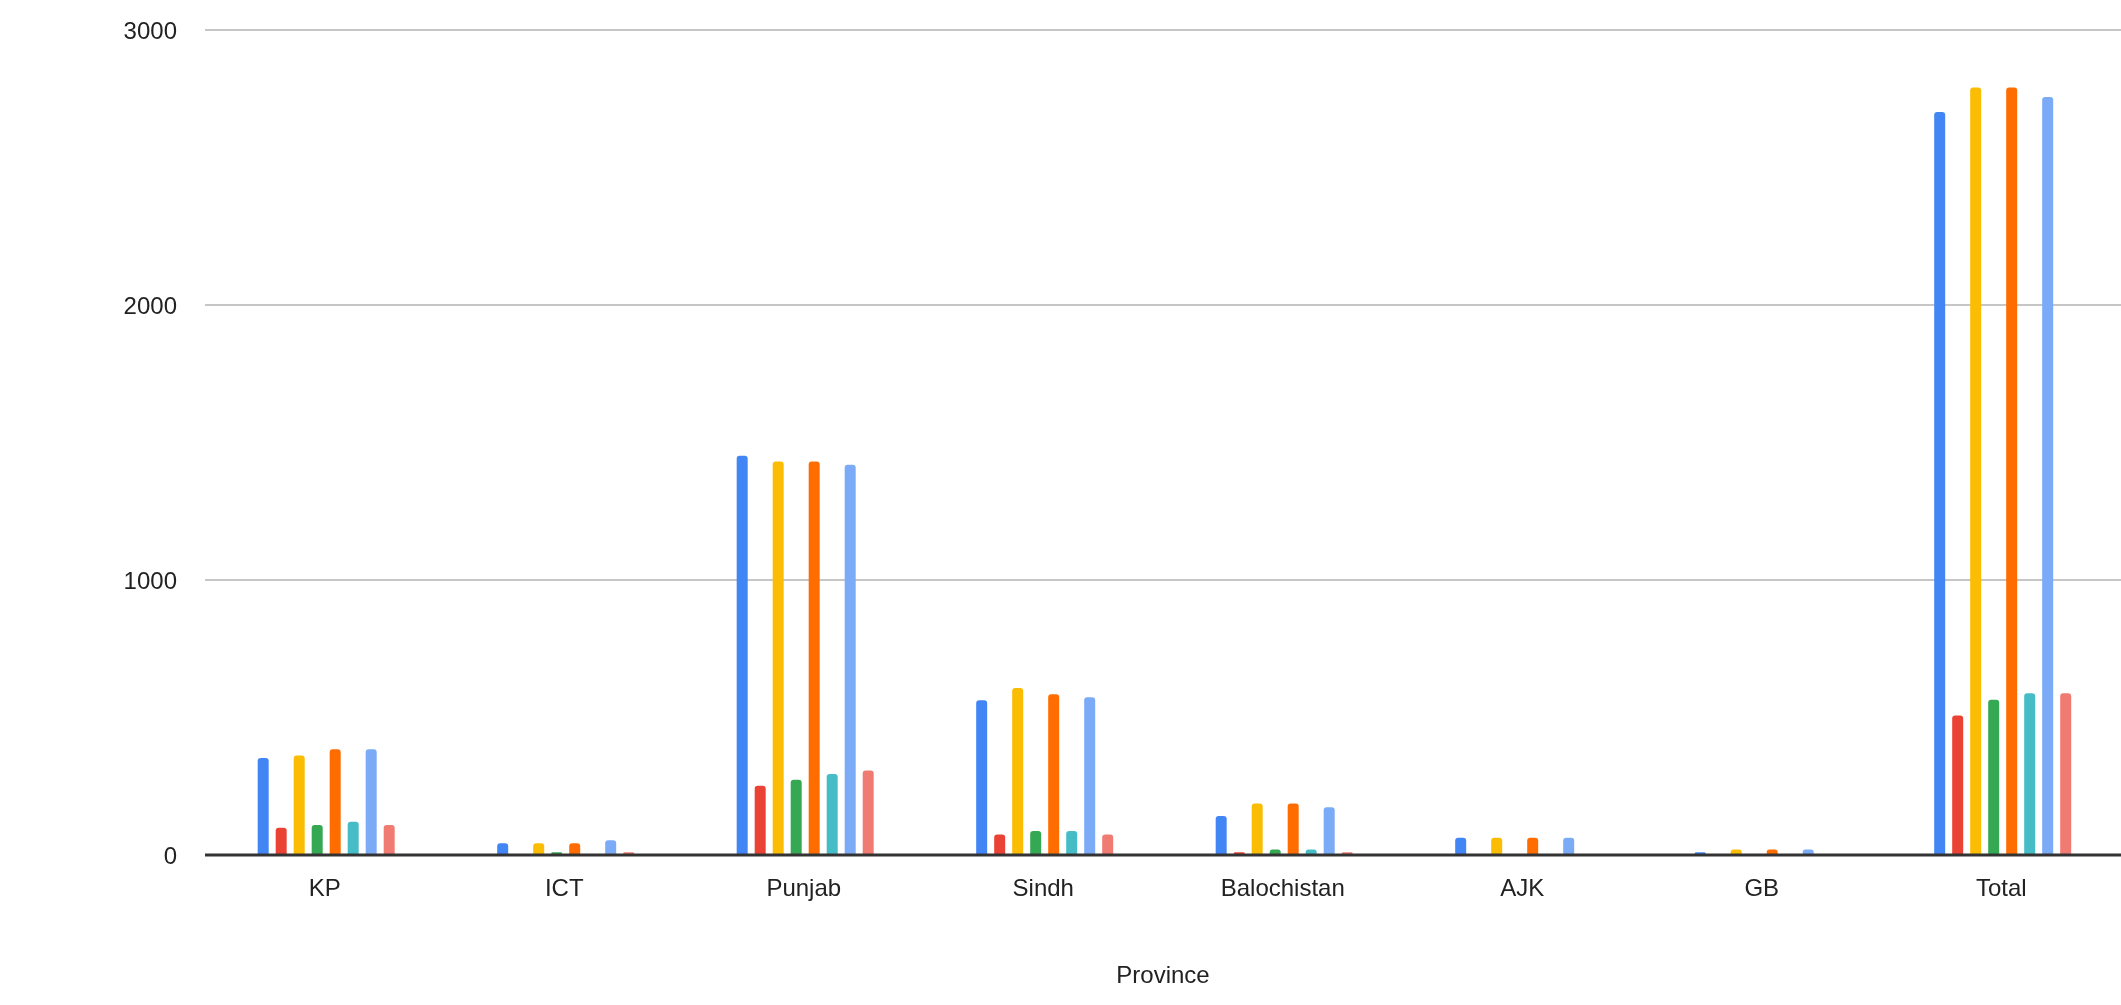 The width and height of the screenshot is (2121, 1005). What do you see at coordinates (1163, 974) in the screenshot?
I see `x-axis-title: Province` at bounding box center [1163, 974].